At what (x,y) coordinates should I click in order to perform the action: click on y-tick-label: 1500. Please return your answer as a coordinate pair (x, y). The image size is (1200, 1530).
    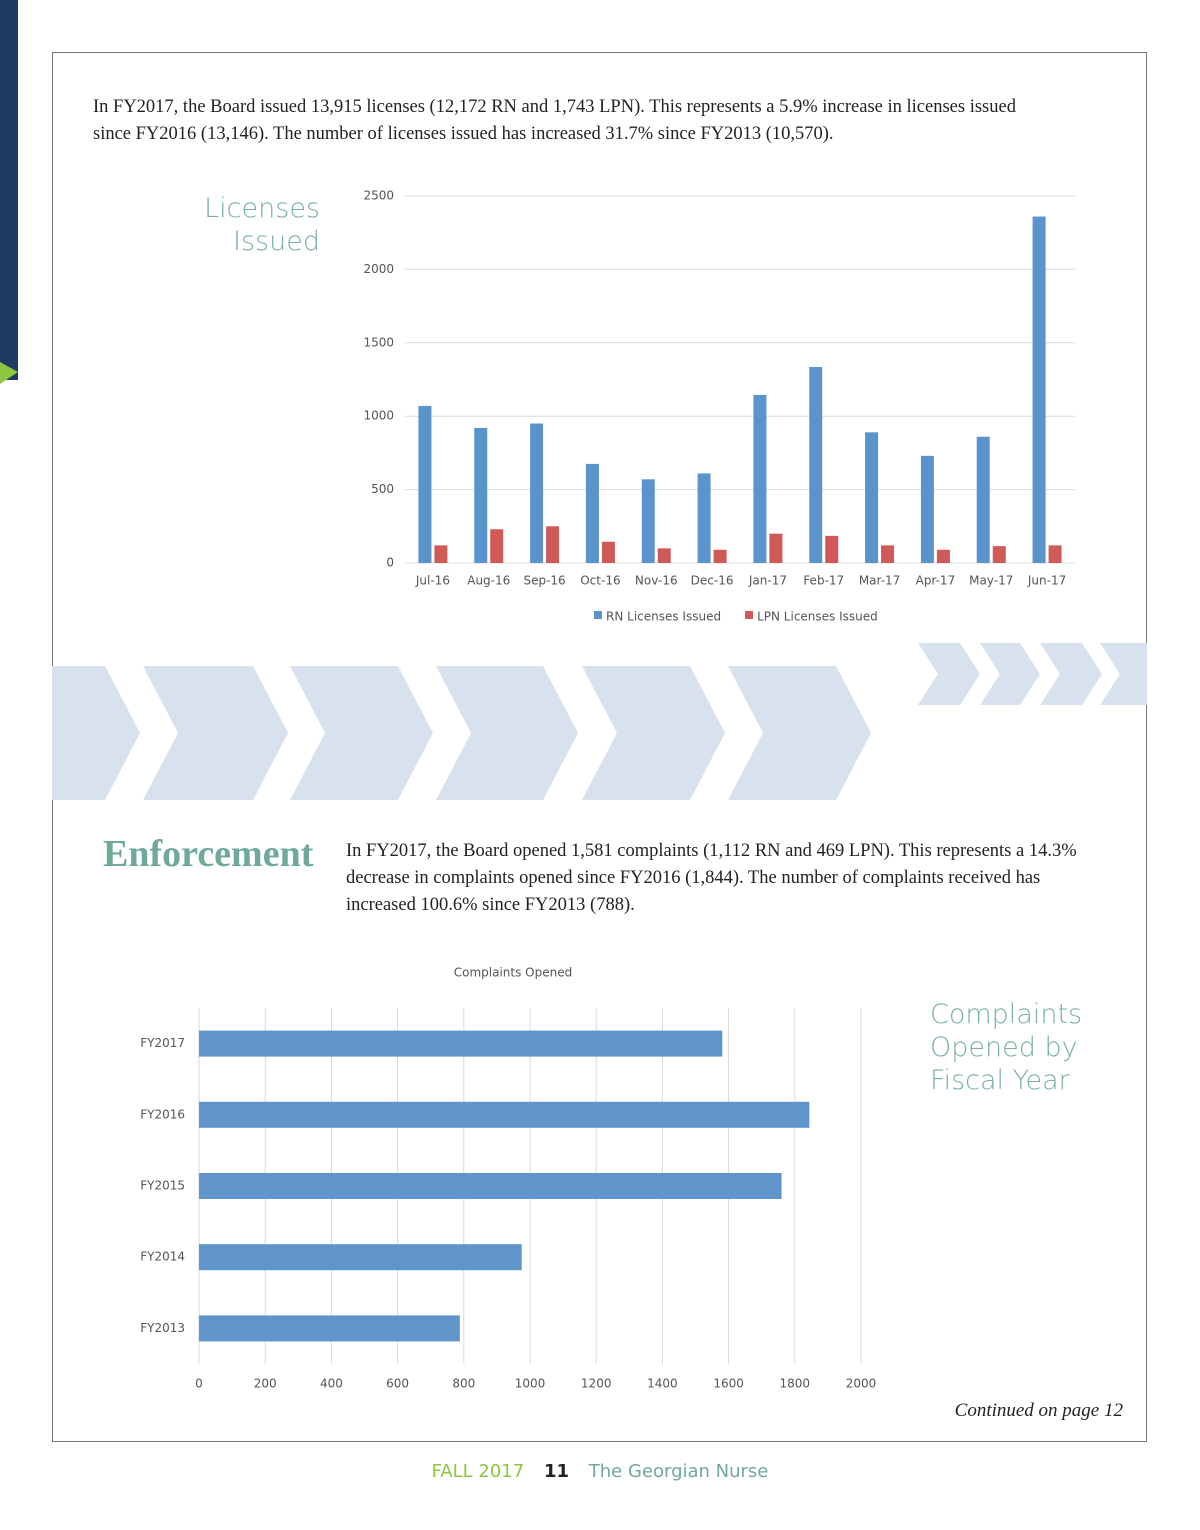
    Looking at the image, I should click on (378, 342).